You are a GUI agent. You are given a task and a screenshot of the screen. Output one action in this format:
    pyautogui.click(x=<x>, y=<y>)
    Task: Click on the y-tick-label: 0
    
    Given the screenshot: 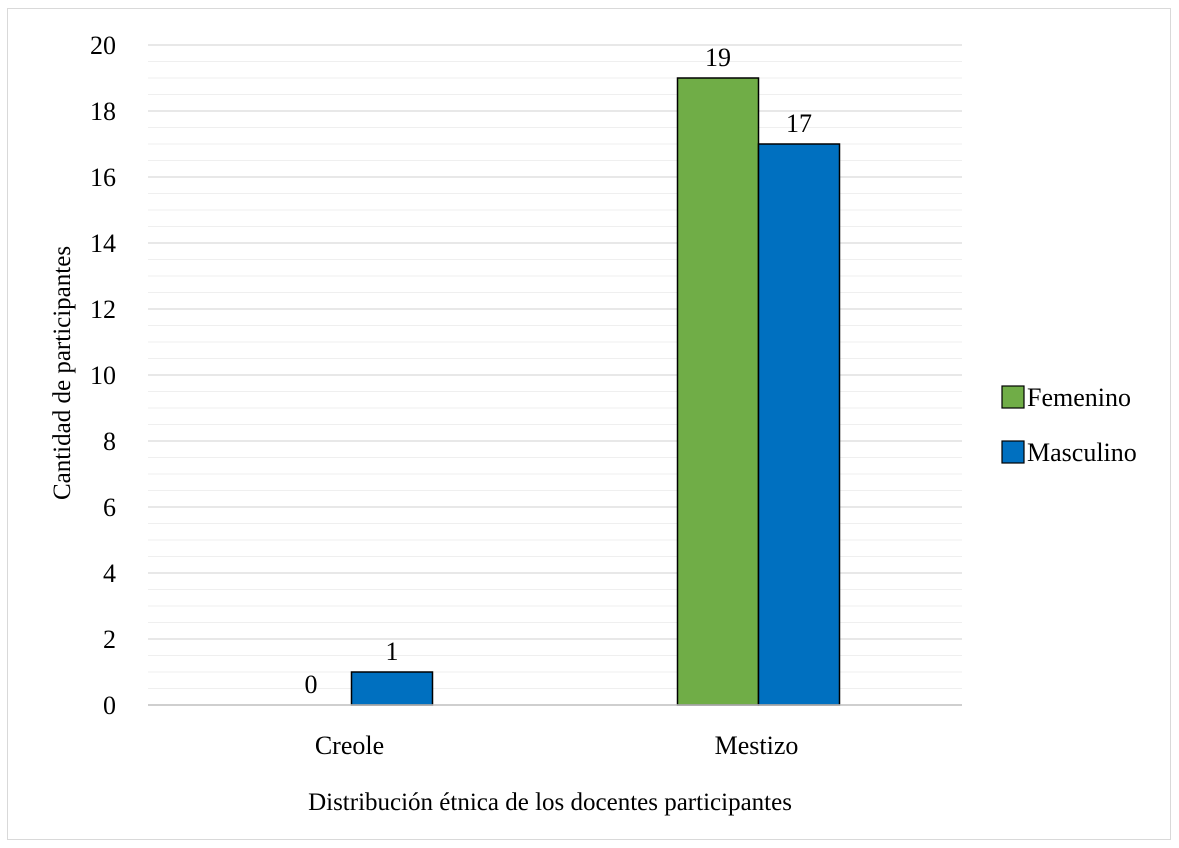 What is the action you would take?
    pyautogui.click(x=109, y=705)
    